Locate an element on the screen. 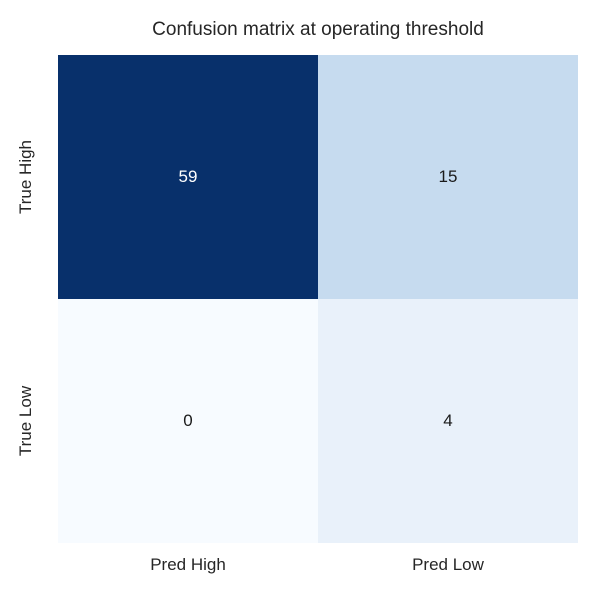  x-axis-tick-pred-high: Pred High is located at coordinates (188, 564).